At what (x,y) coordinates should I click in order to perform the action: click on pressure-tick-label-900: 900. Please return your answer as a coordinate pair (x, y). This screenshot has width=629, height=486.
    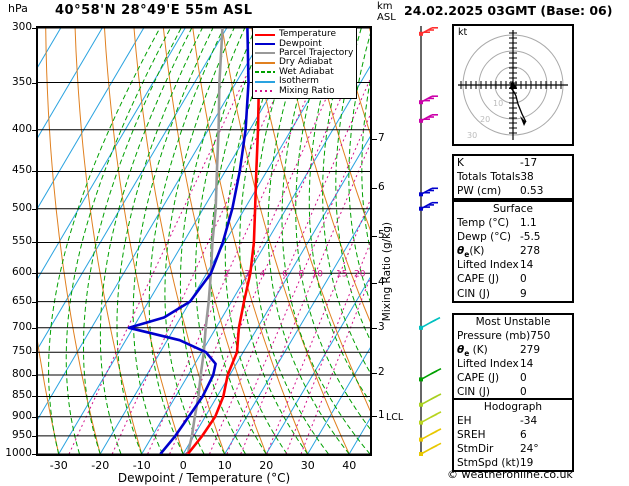
    Looking at the image, I should click on (21, 415).